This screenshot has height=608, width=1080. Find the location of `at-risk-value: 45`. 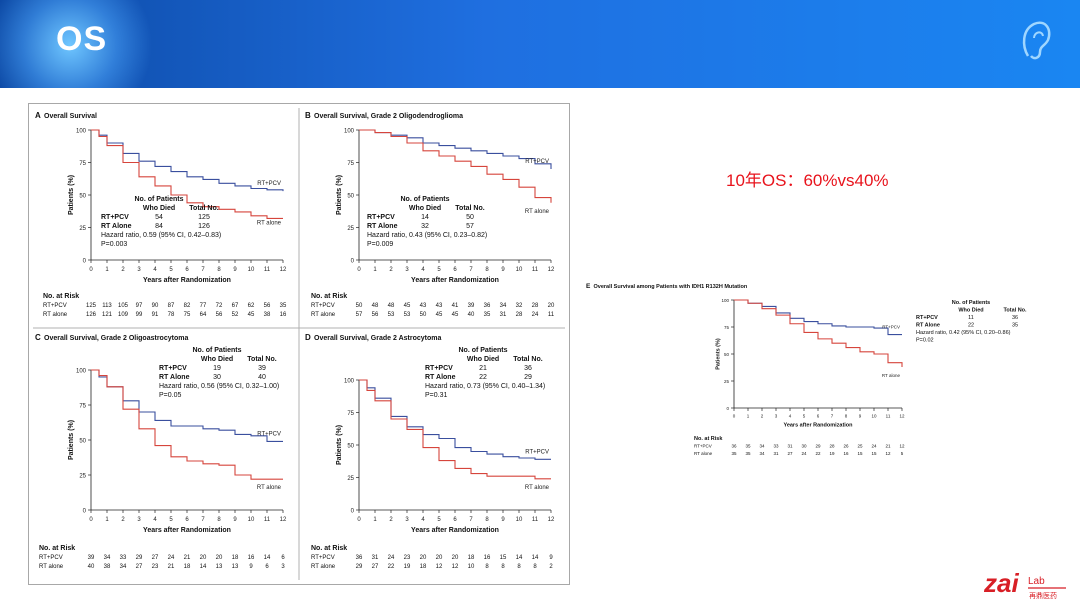

at-risk-value: 45 is located at coordinates (407, 306).